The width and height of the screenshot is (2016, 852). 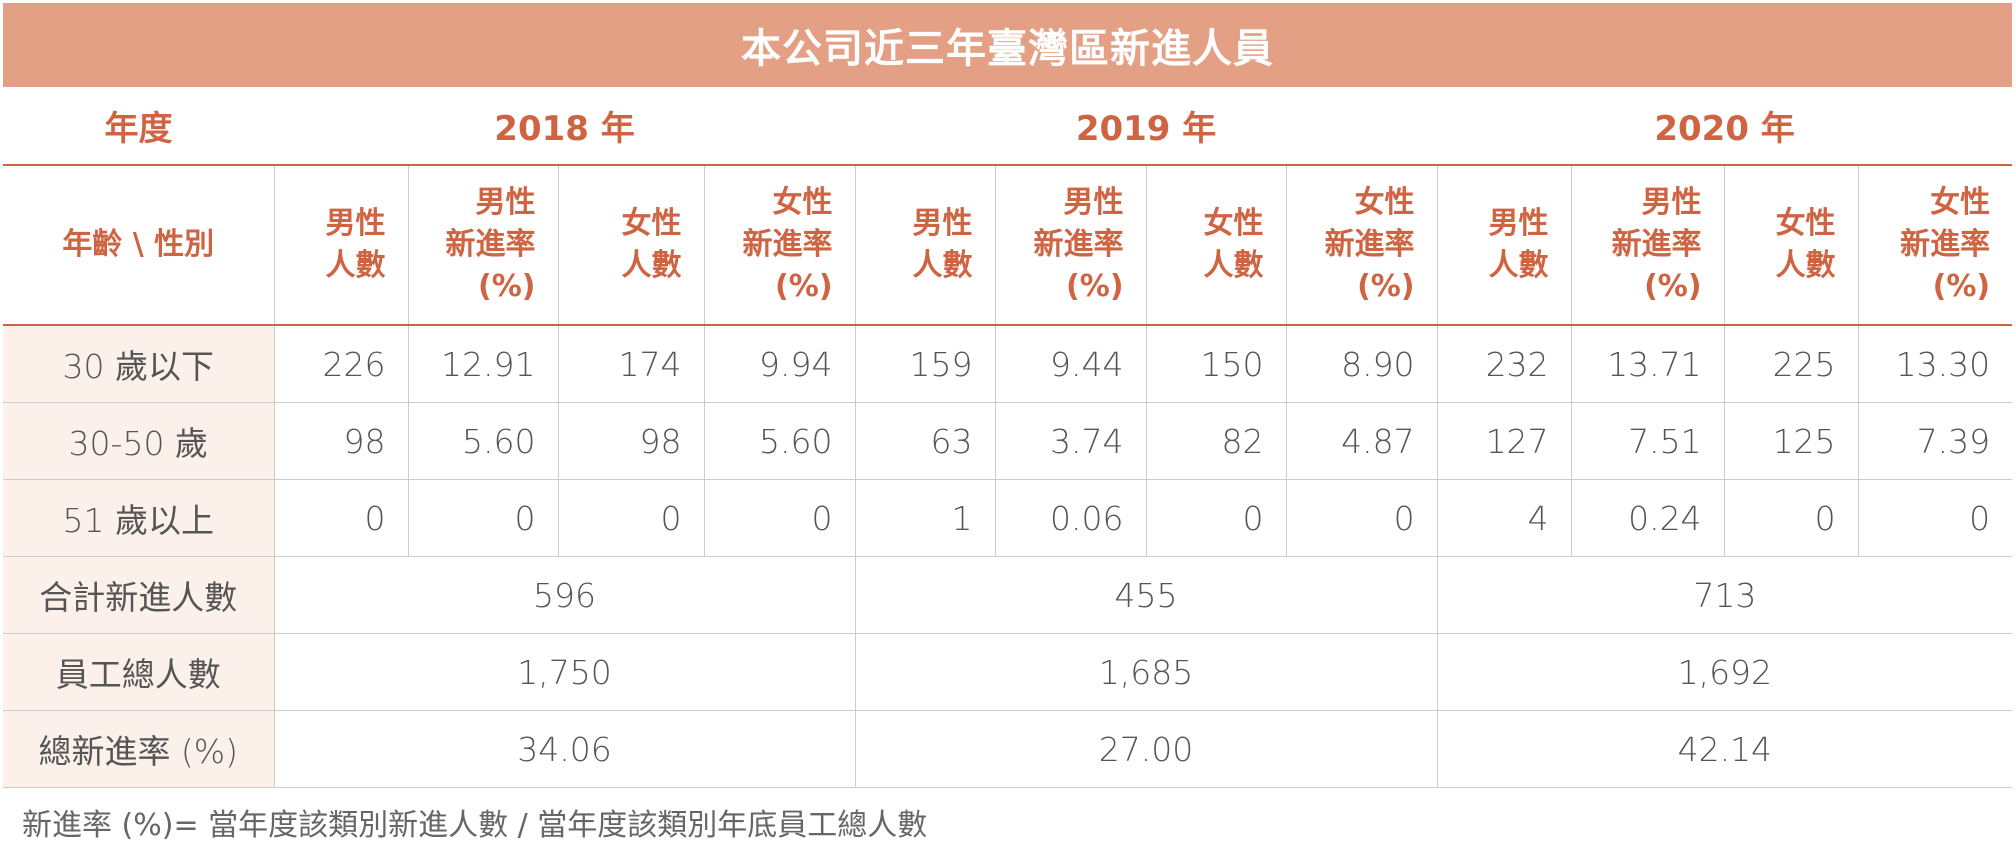 I want to click on total-row: 合計新進人數 596 455 713, so click(x=1008, y=595).